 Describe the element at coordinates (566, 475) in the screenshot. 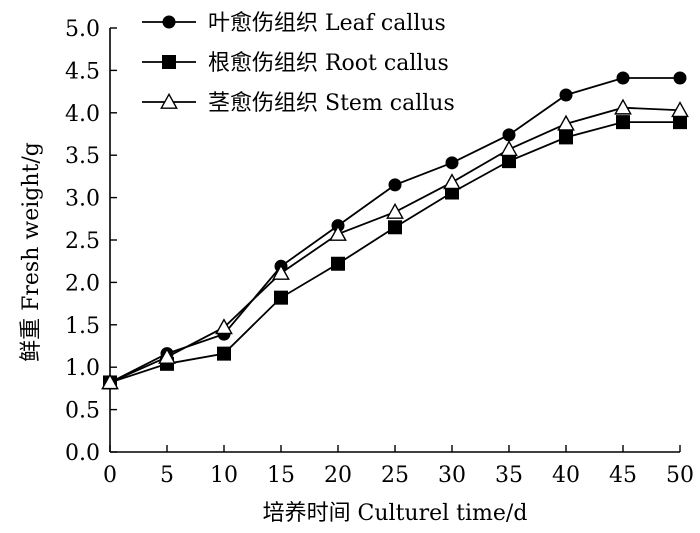

I see `x-tick-label: 40` at that location.